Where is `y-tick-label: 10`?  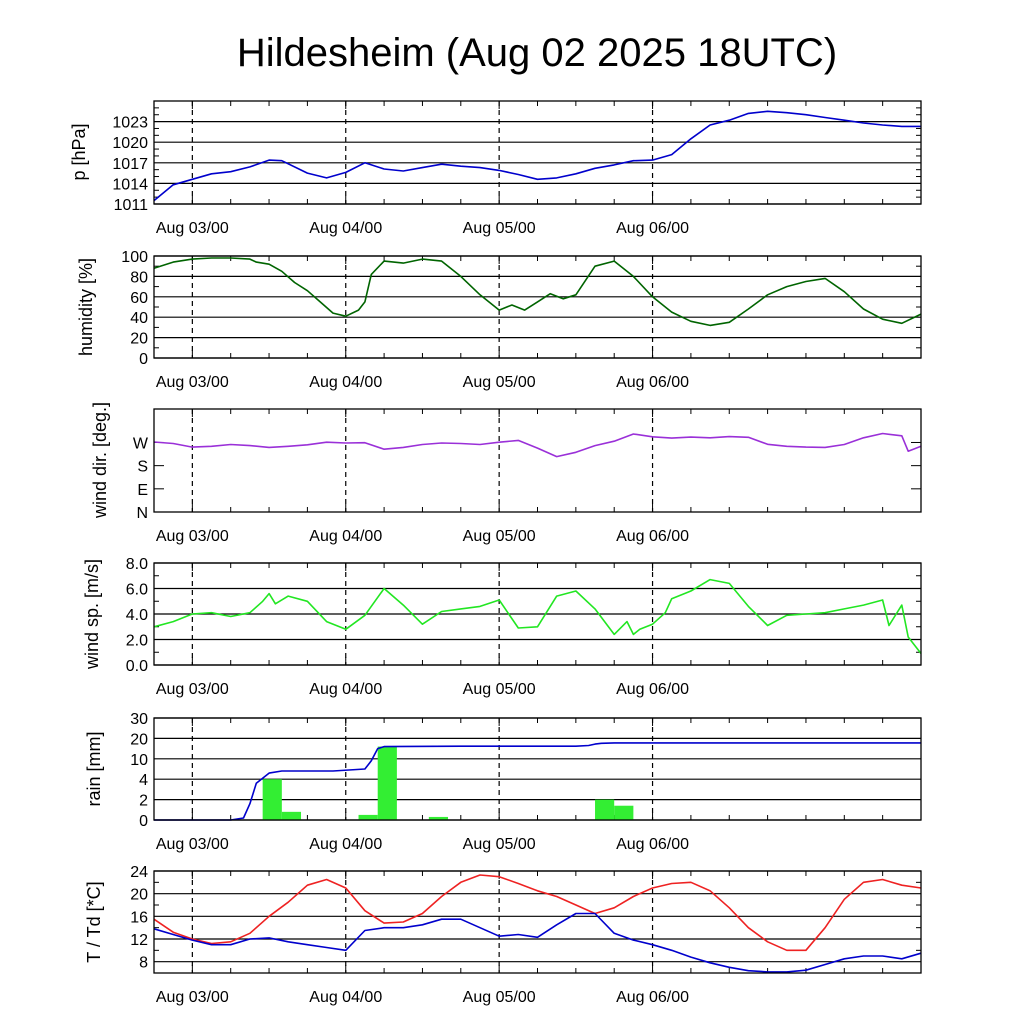 y-tick-label: 10 is located at coordinates (139, 760).